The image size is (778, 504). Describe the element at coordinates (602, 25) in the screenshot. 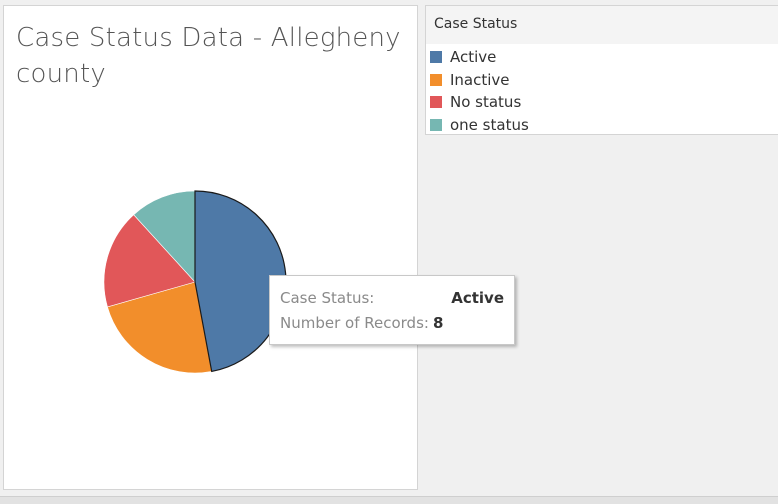

I see `legend-title: Case Status` at that location.